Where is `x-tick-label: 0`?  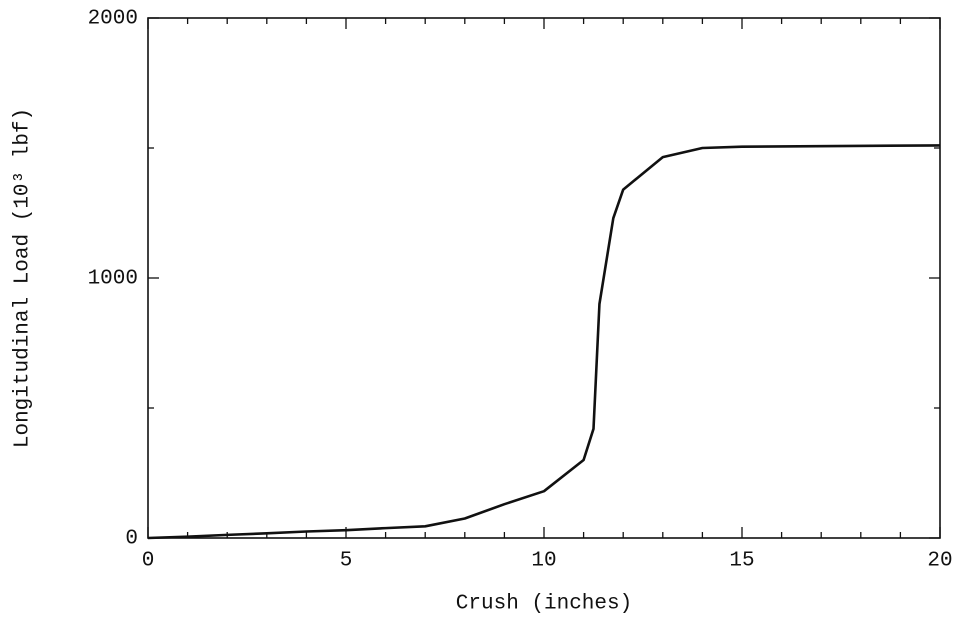
x-tick-label: 0 is located at coordinates (148, 561).